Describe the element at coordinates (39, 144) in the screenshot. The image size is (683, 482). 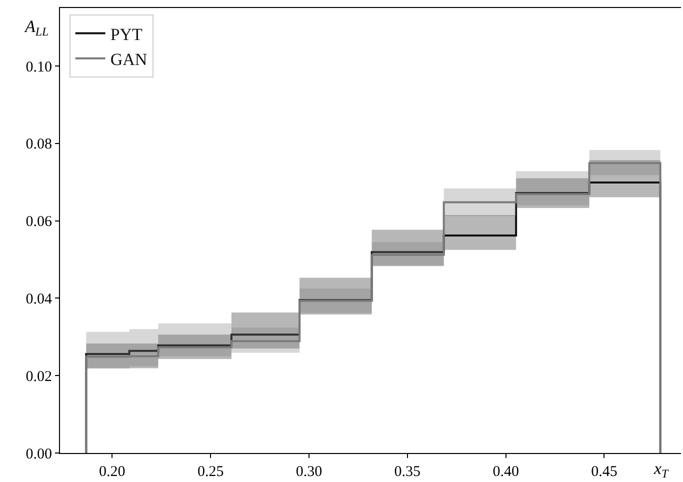
I see `y-tick-label: 0.08` at that location.